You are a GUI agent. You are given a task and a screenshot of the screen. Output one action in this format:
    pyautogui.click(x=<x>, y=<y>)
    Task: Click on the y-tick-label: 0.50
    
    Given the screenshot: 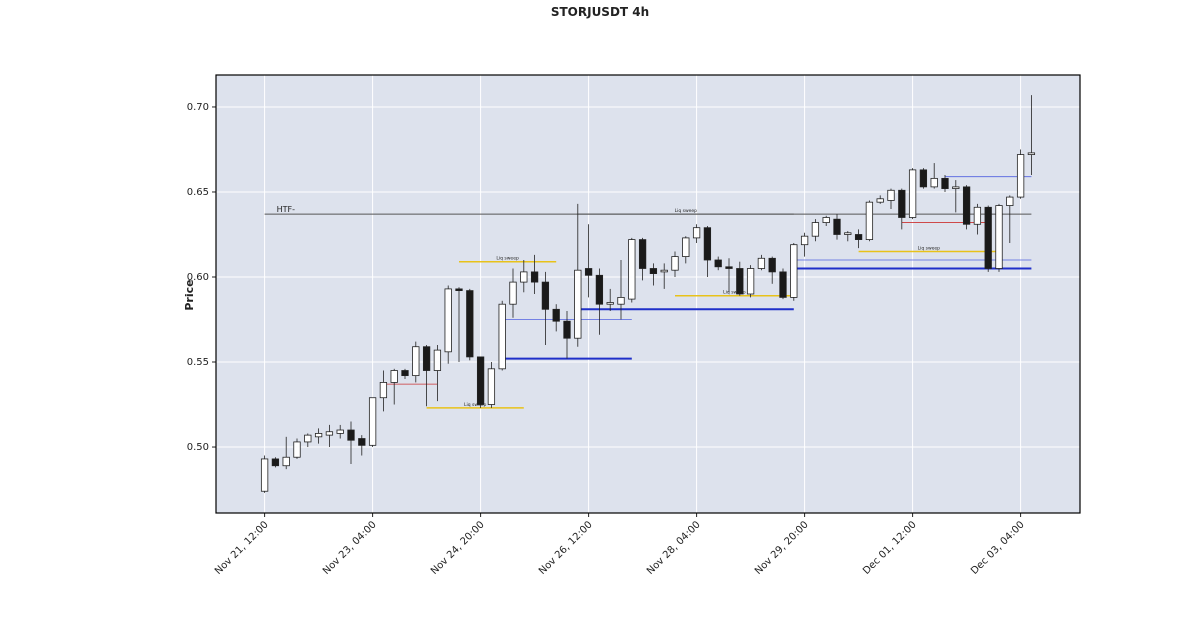 What is the action you would take?
    pyautogui.click(x=198, y=447)
    